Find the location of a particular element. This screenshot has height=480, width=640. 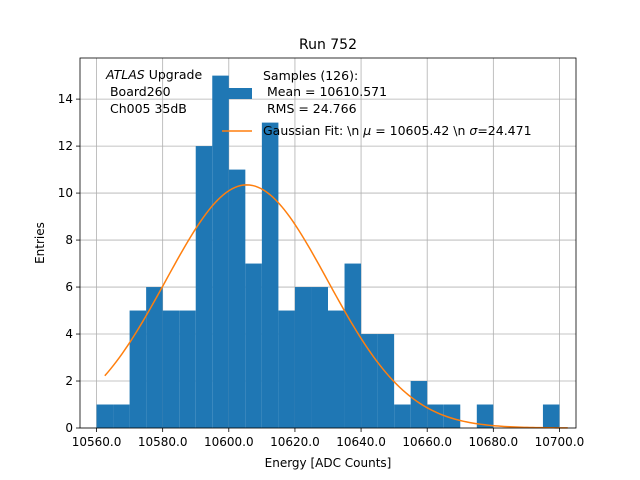

annotation-atlas: ATLAS is located at coordinates (125, 74).